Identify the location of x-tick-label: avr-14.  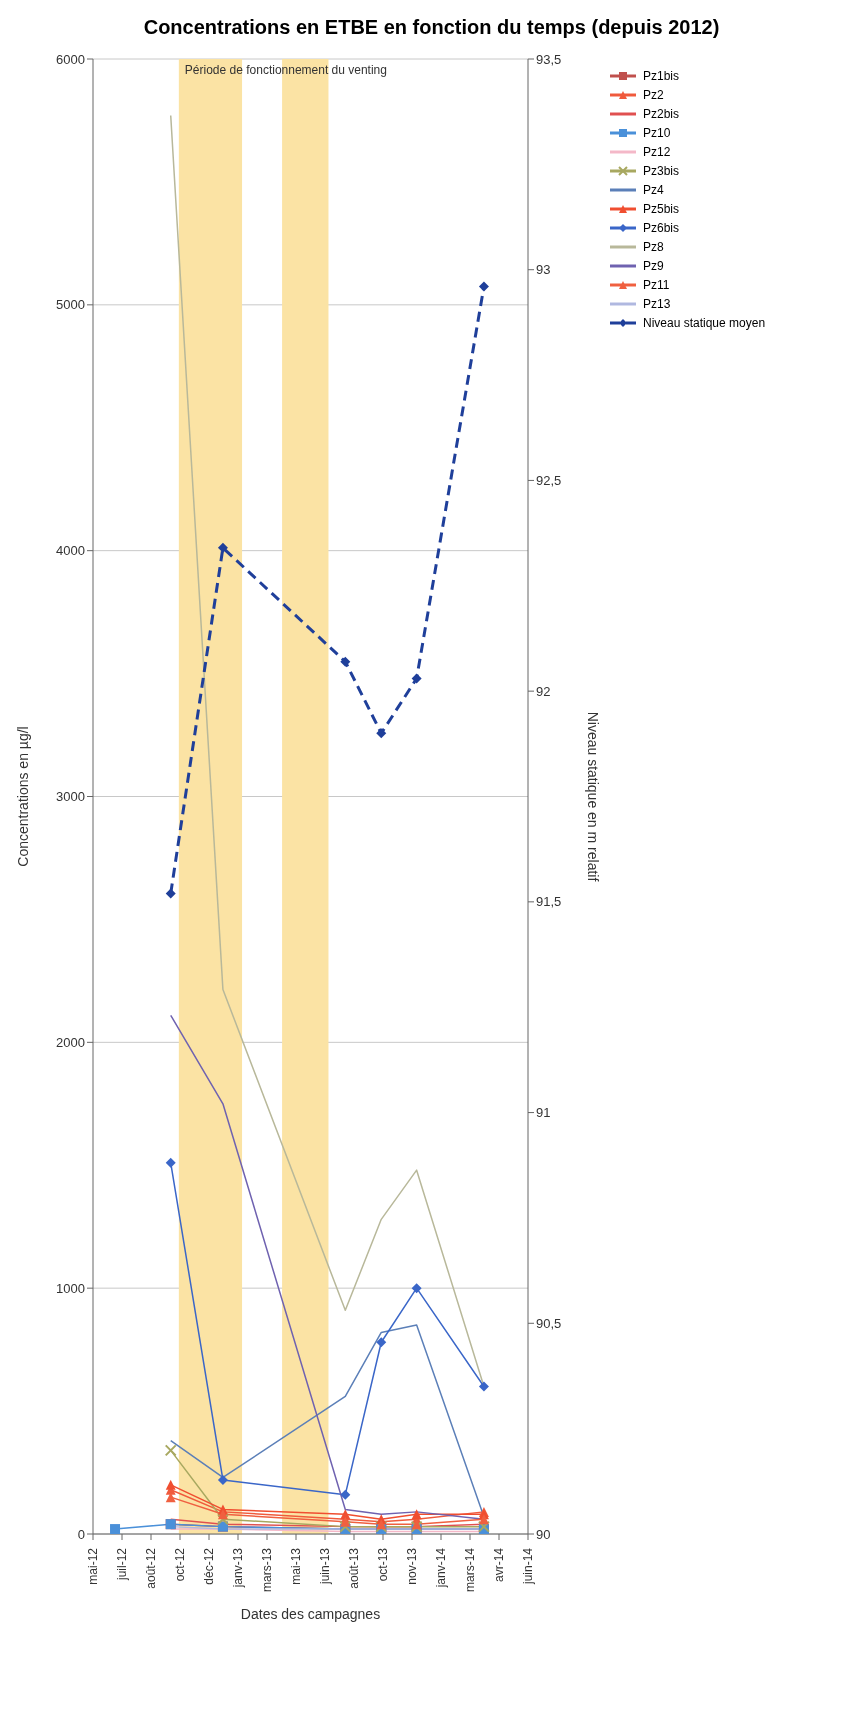
(499, 1565).